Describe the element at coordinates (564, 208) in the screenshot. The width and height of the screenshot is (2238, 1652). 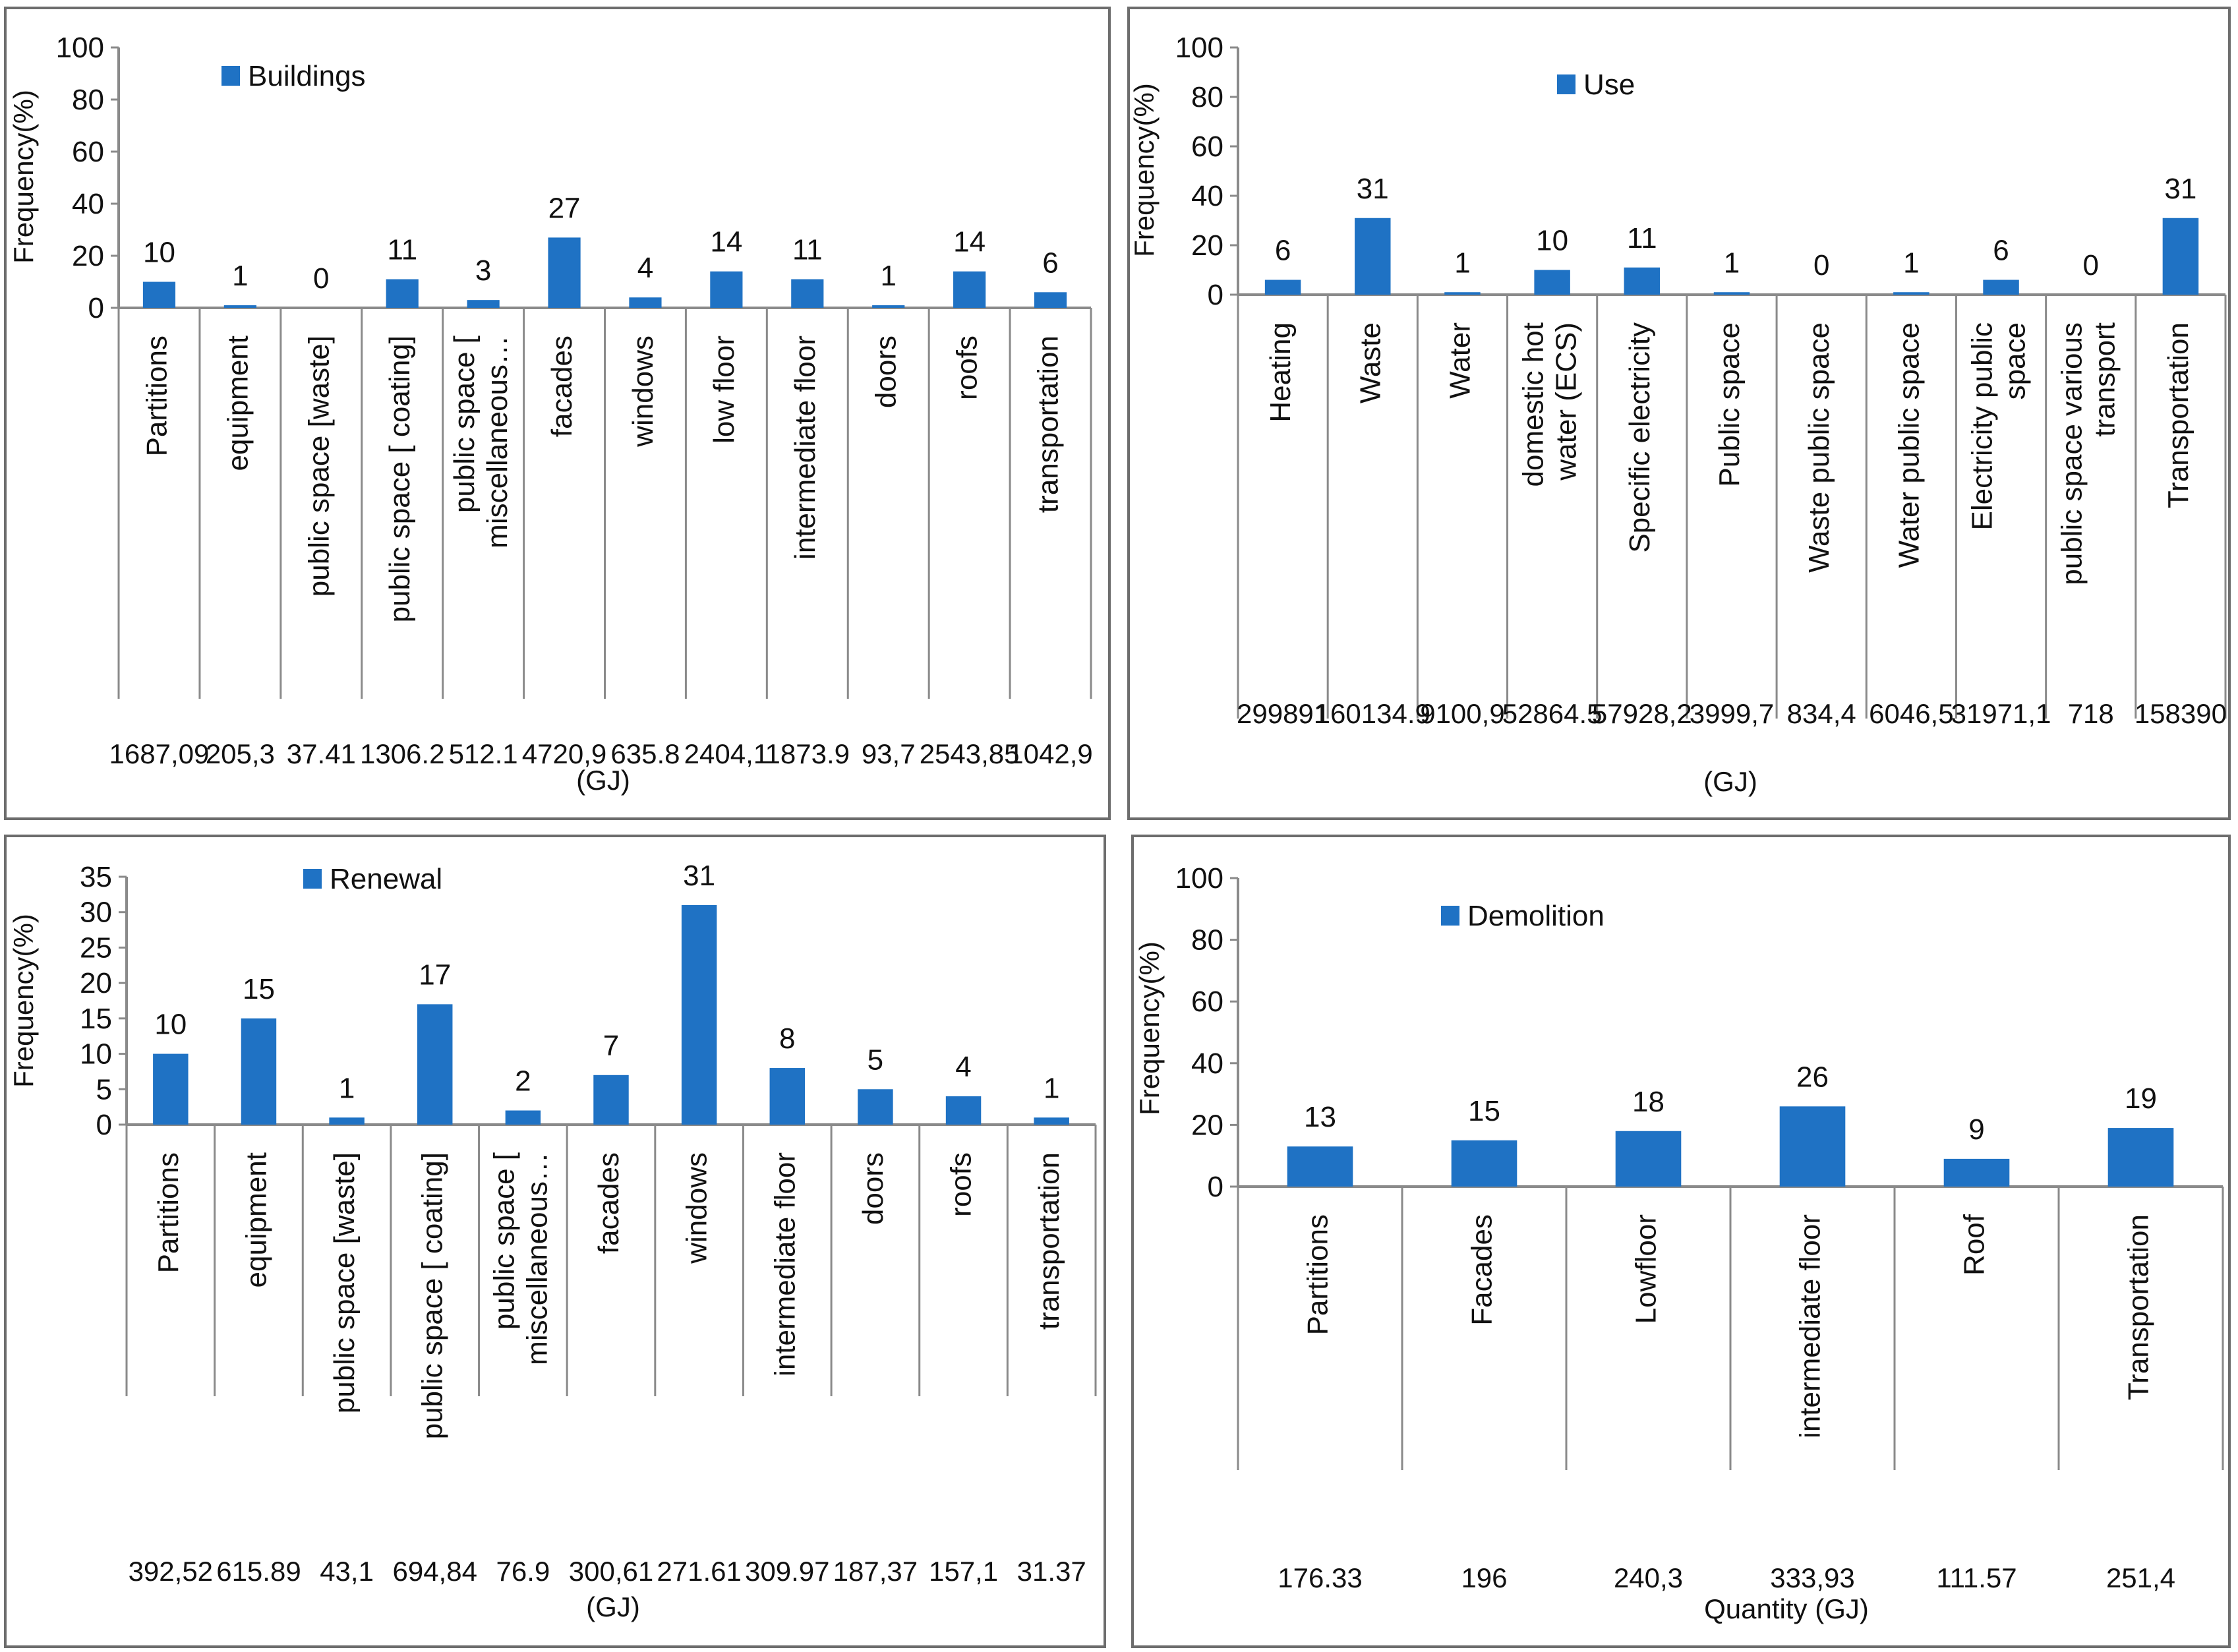
I see `data-label: 27` at that location.